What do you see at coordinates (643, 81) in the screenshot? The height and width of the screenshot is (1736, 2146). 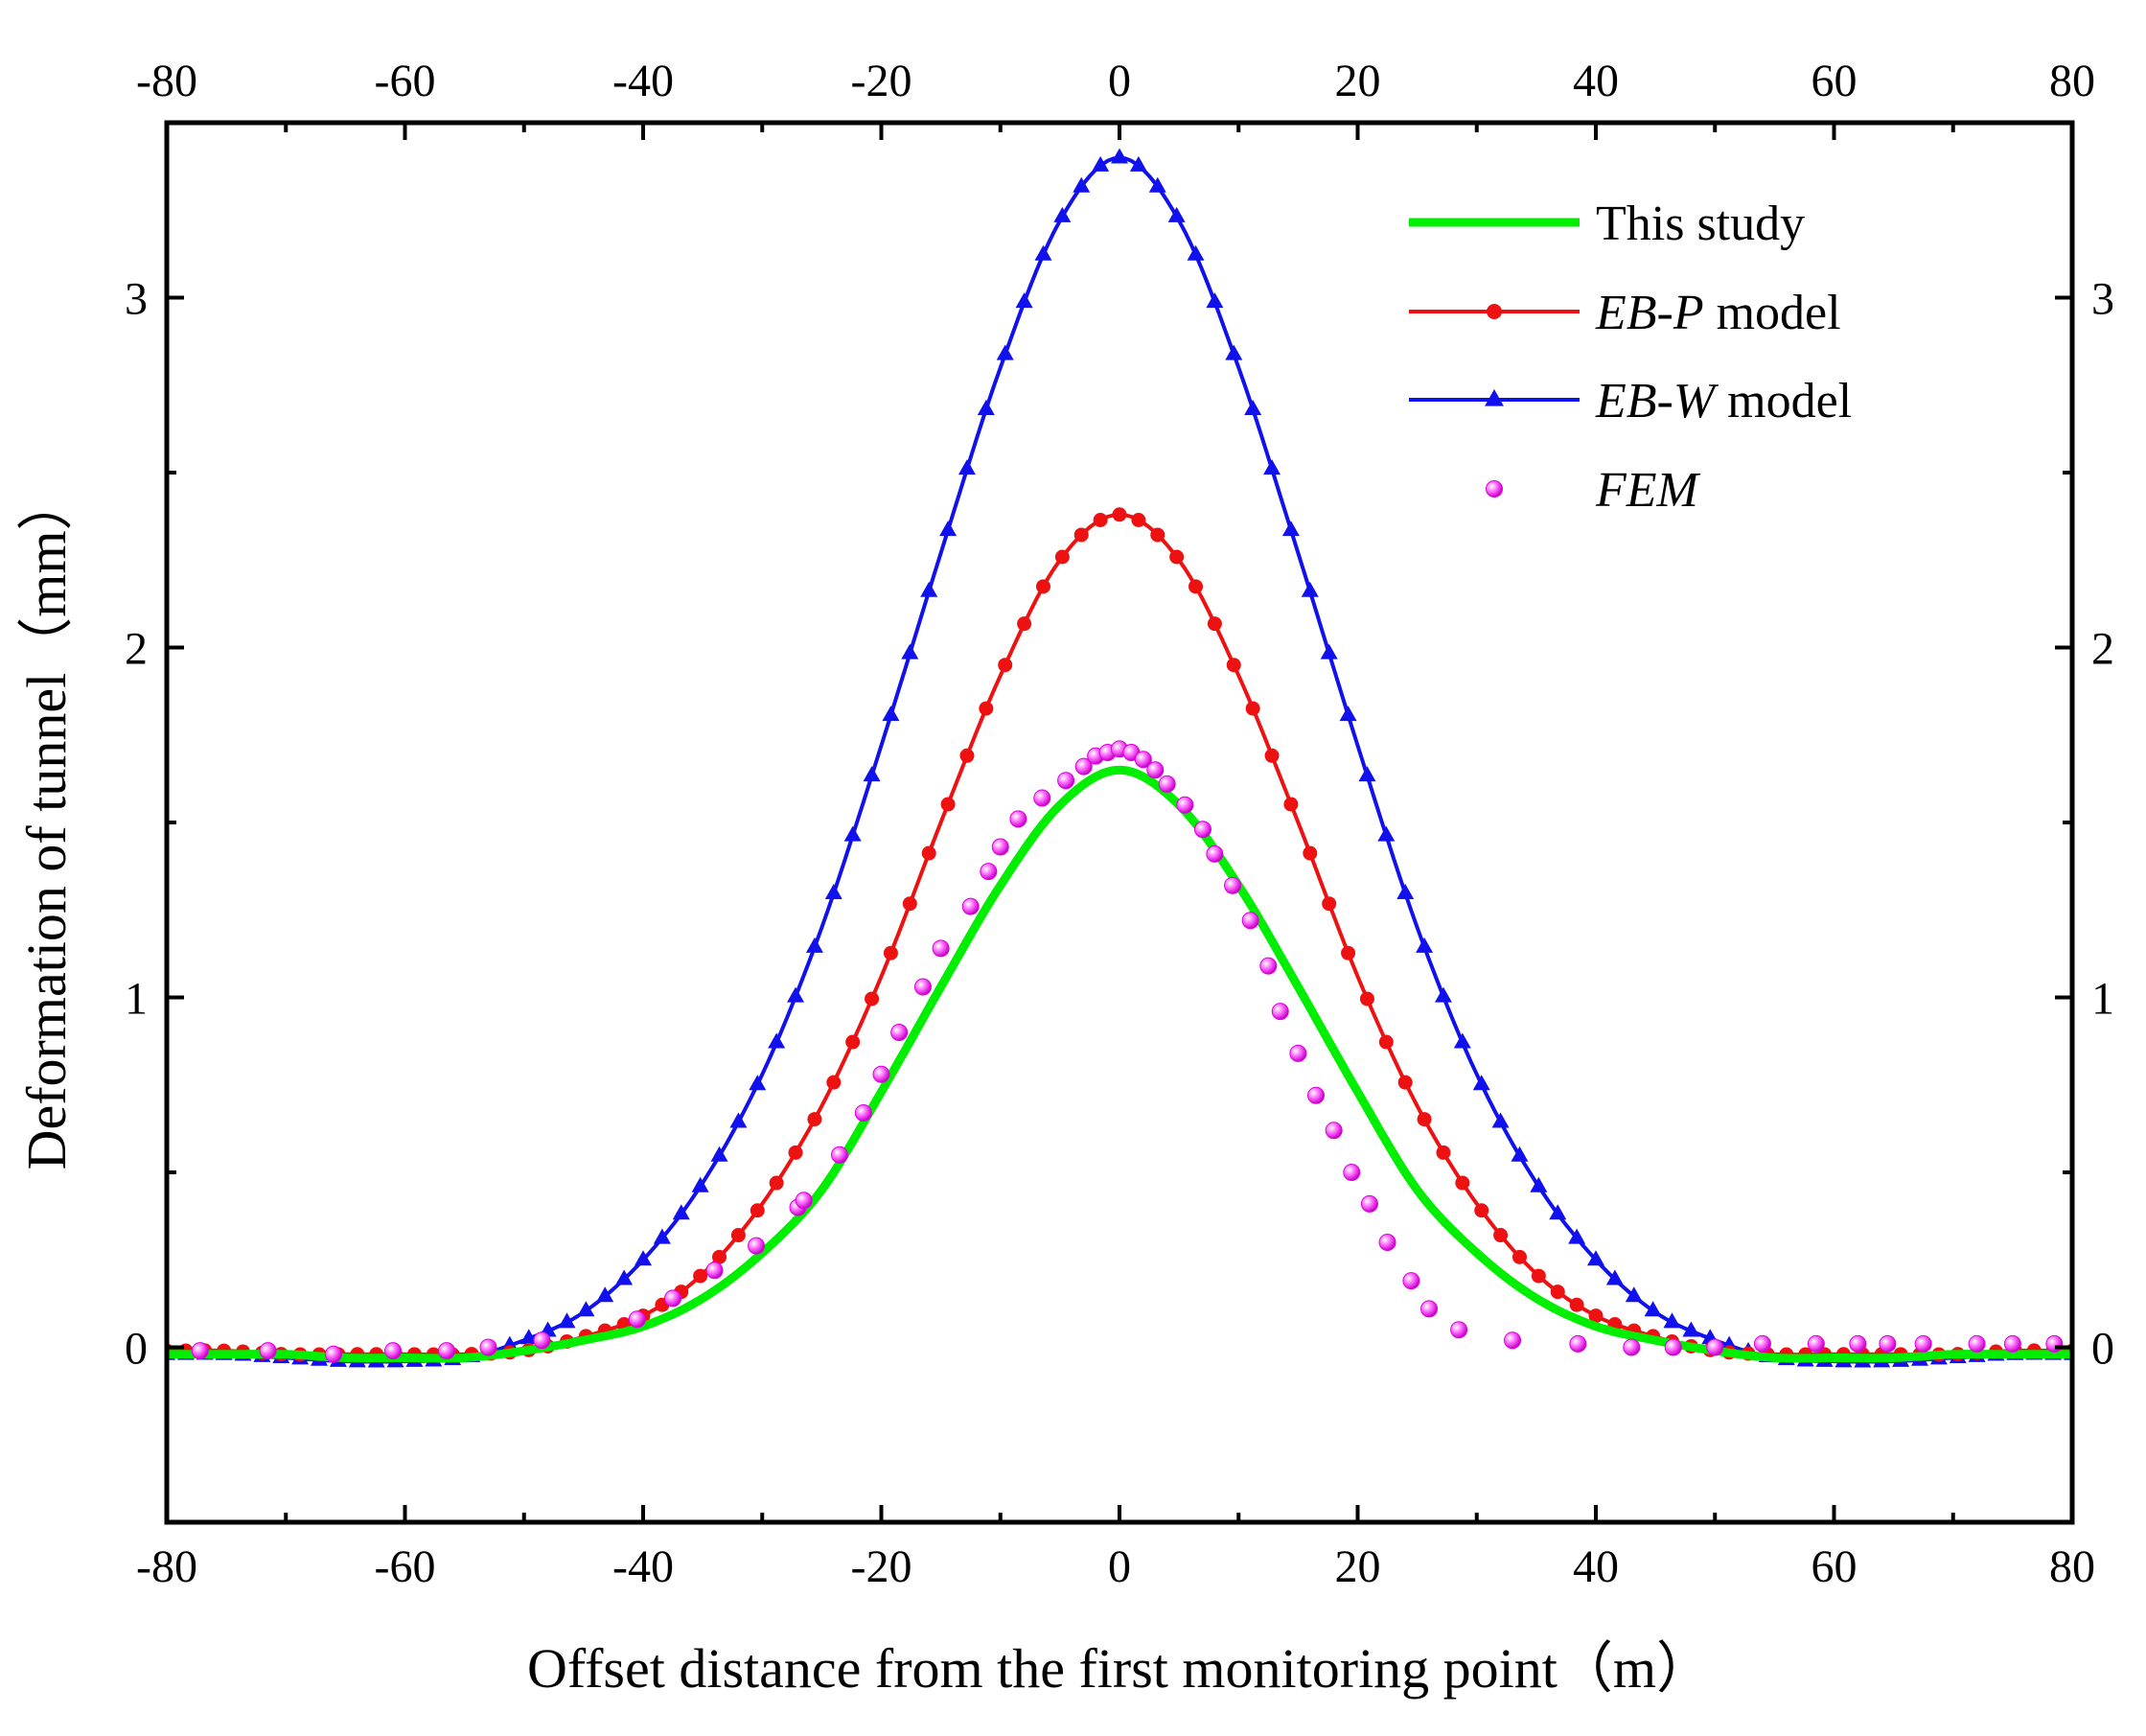 I see `x-tick-label-top: -40` at bounding box center [643, 81].